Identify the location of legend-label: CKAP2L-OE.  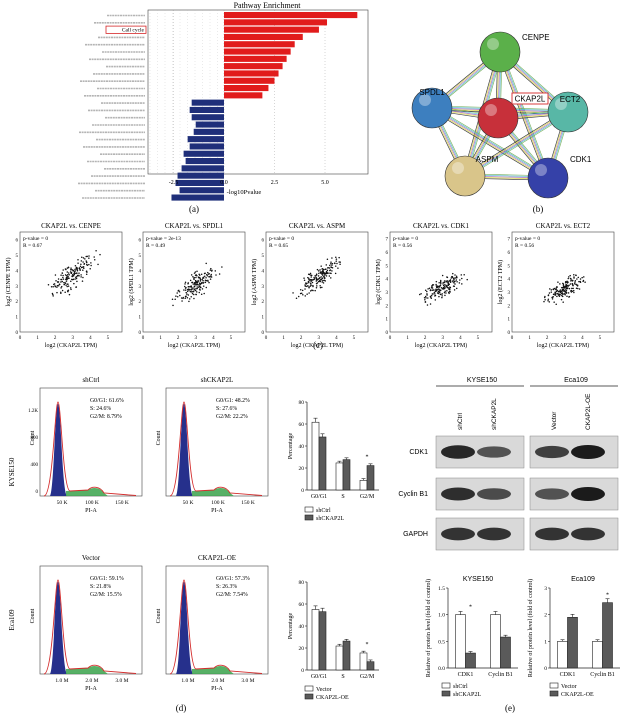
(577, 695).